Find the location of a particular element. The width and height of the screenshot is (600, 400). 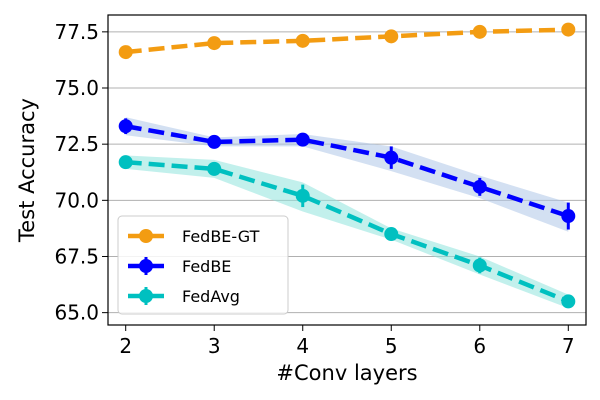

y-tick-label: 75.0 is located at coordinates (76, 88).